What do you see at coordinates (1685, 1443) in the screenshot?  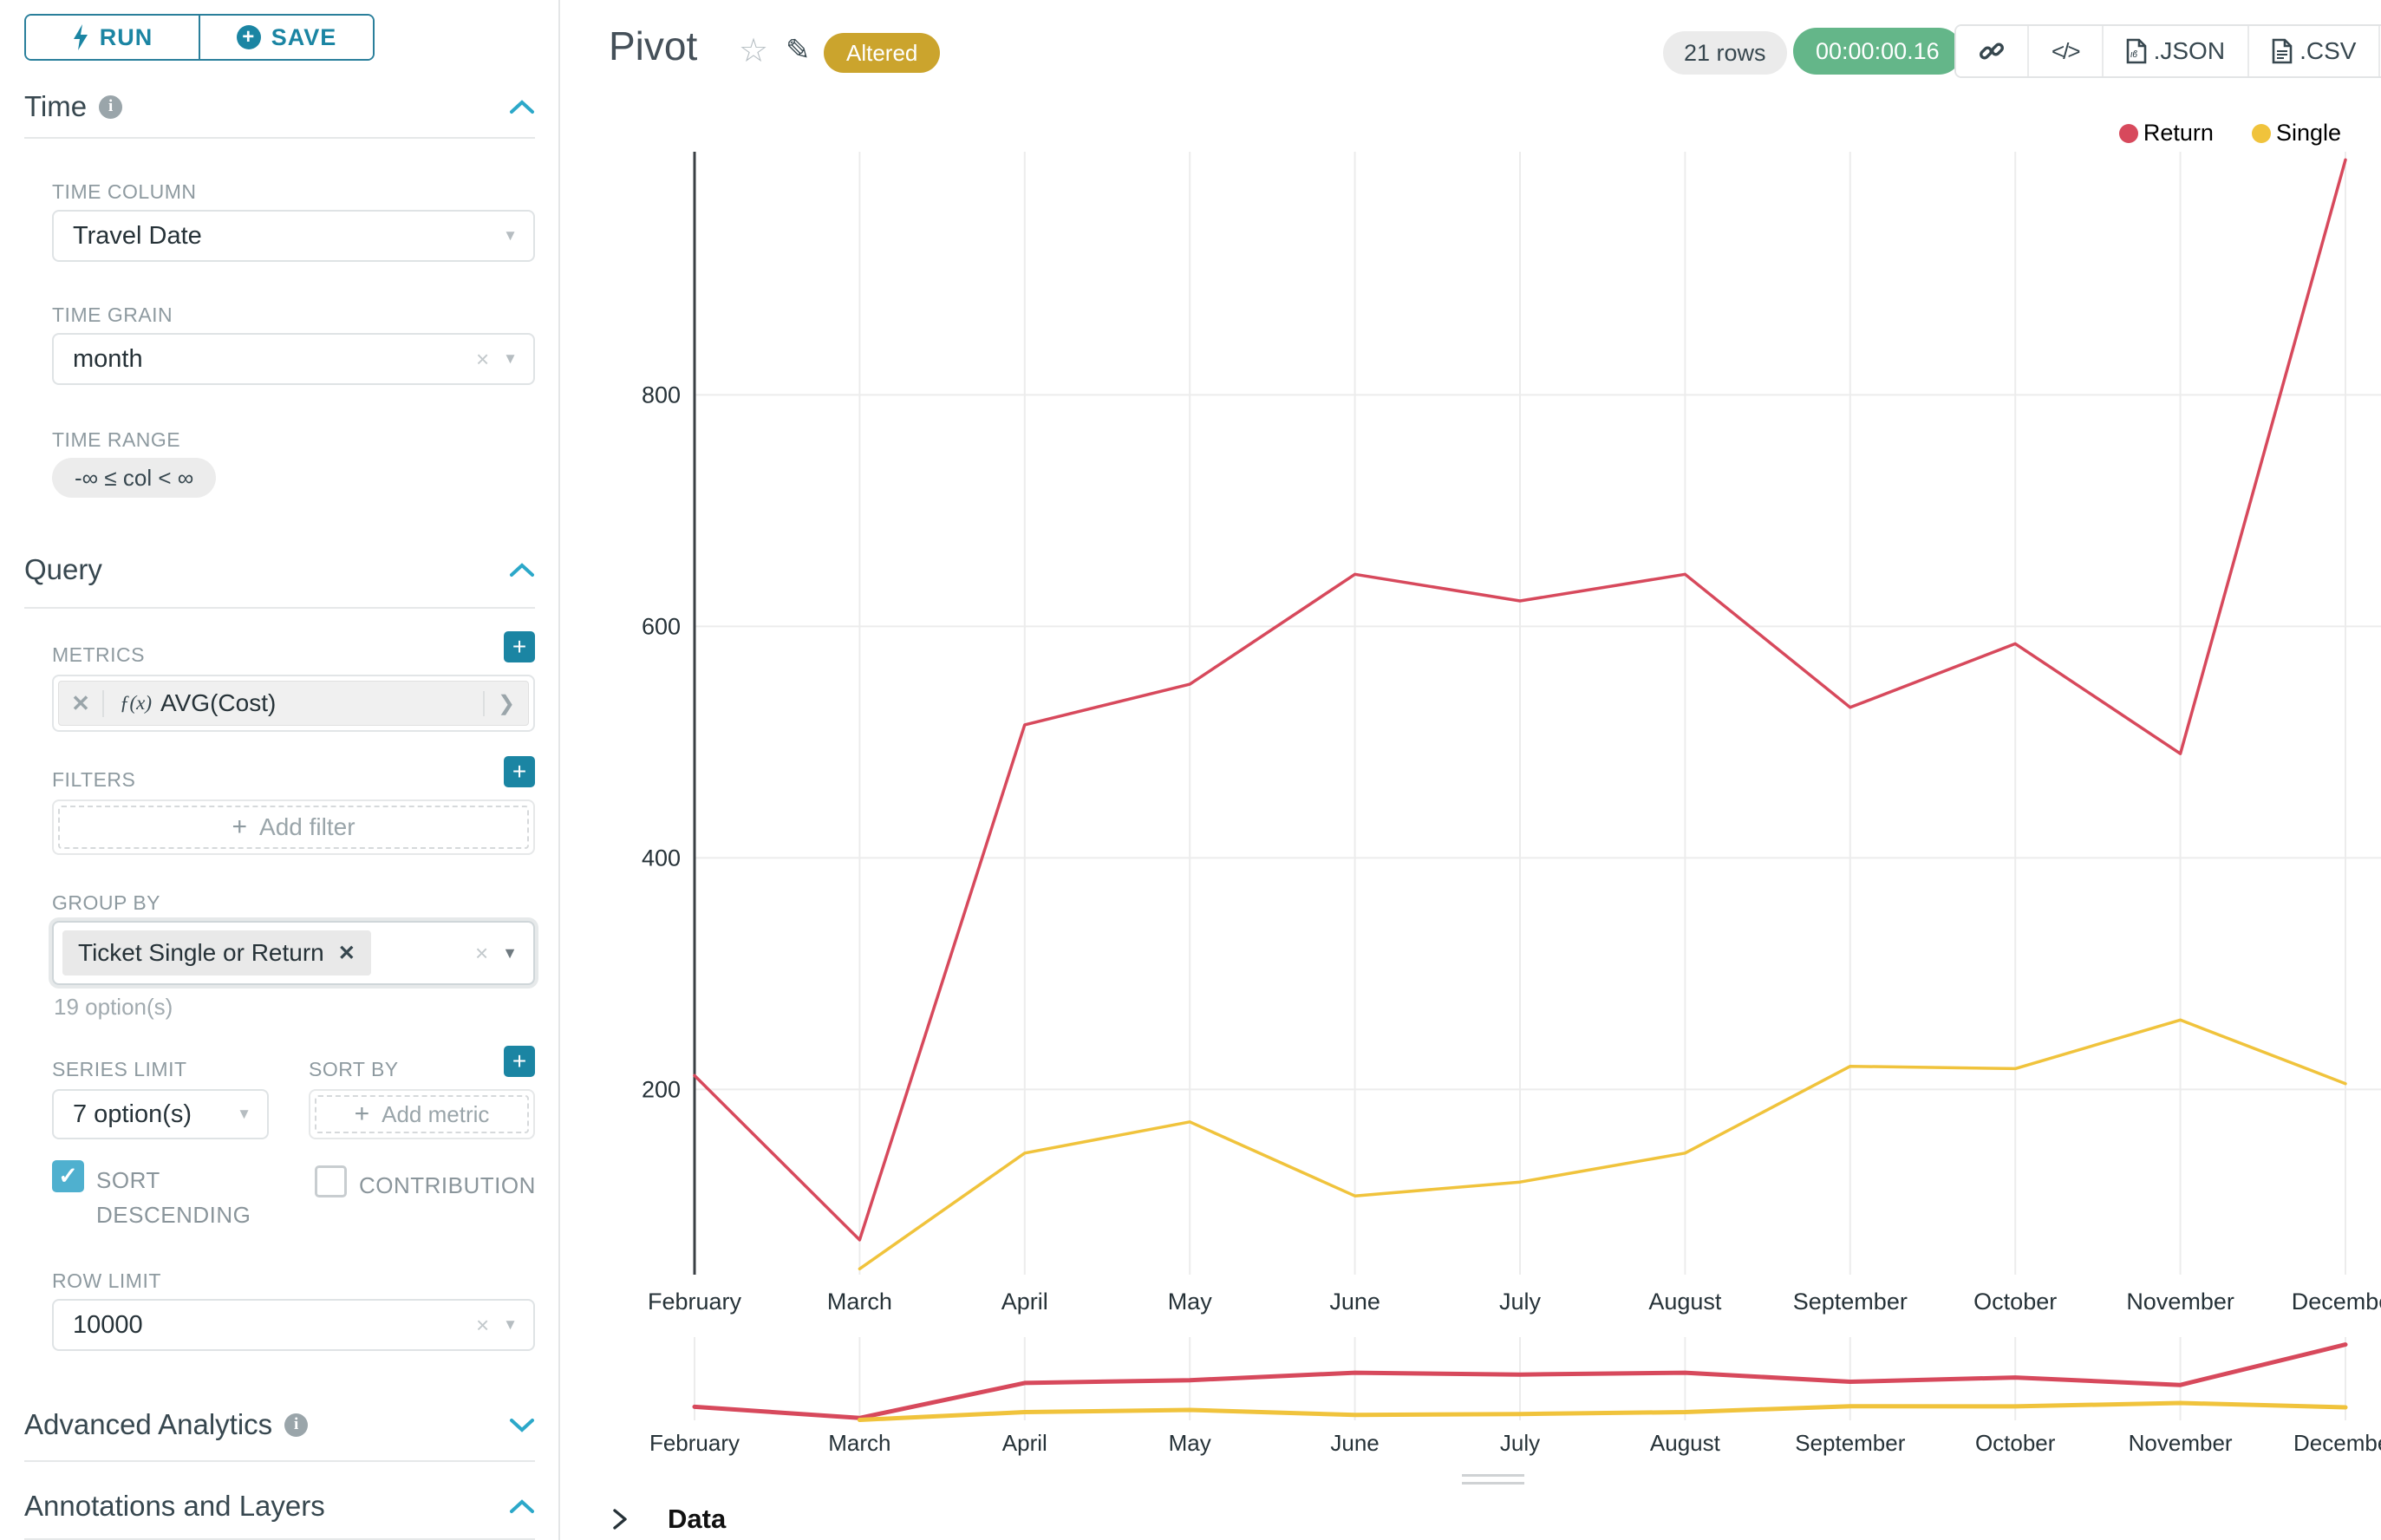 I see `mini-x-axis-tick-label: August` at bounding box center [1685, 1443].